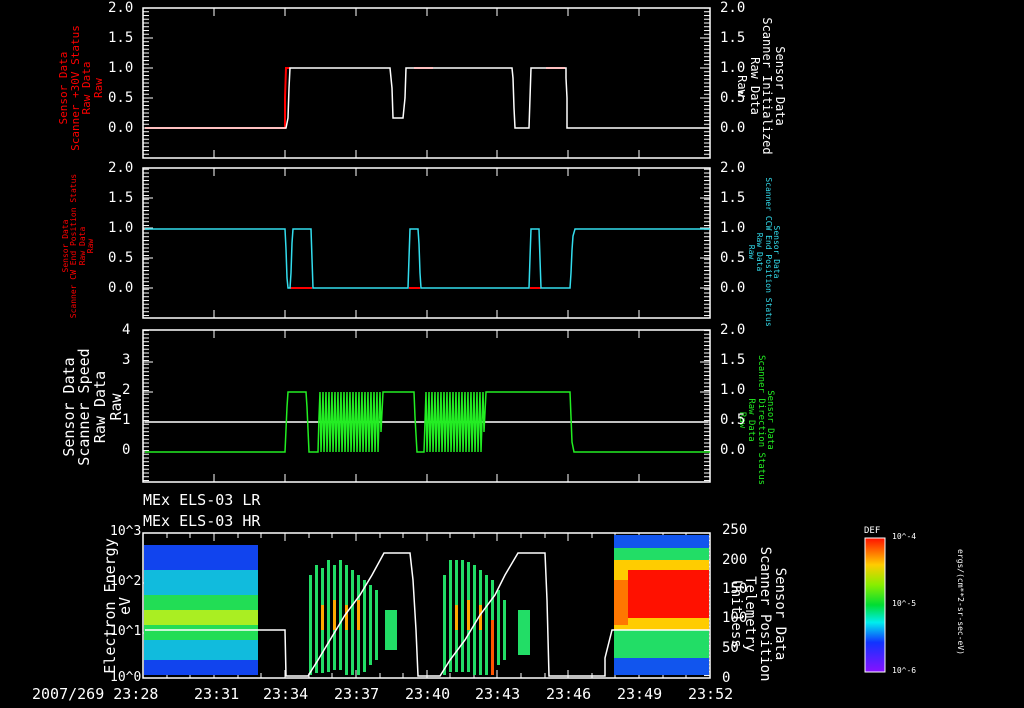 This screenshot has height=708, width=1024. I want to click on p4-left-tick: 10^1, so click(126, 631).